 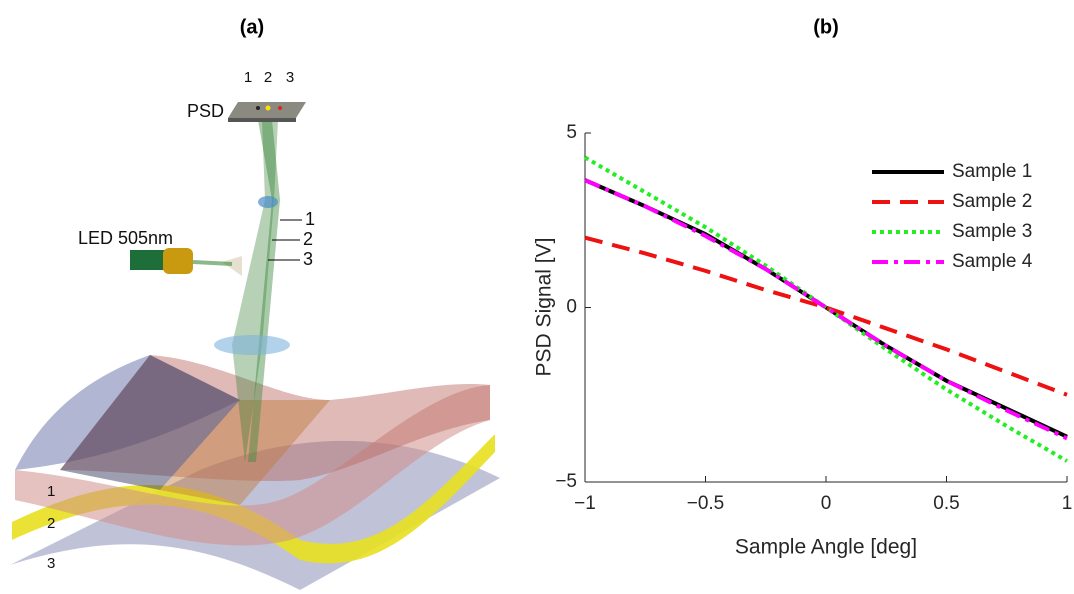 I want to click on legend-label: Sample 2, so click(x=992, y=201).